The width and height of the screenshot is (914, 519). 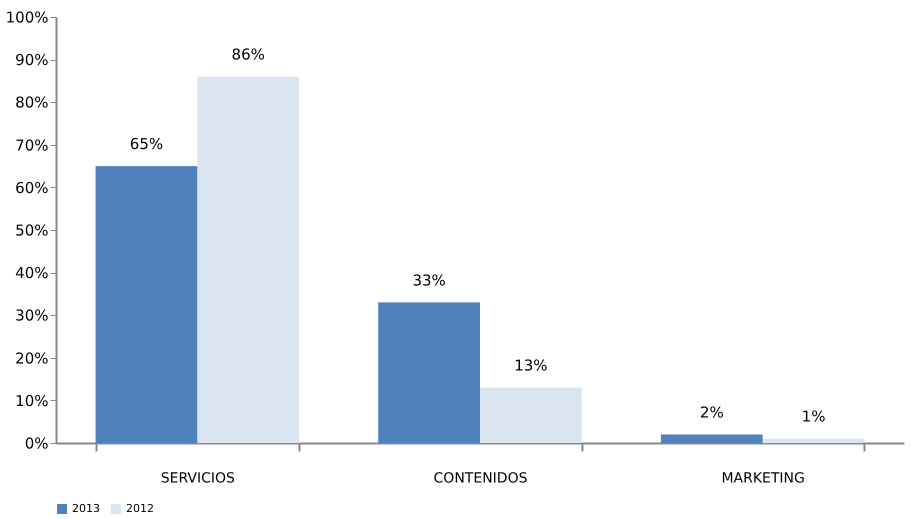 What do you see at coordinates (86, 508) in the screenshot?
I see `legend-label: 2013` at bounding box center [86, 508].